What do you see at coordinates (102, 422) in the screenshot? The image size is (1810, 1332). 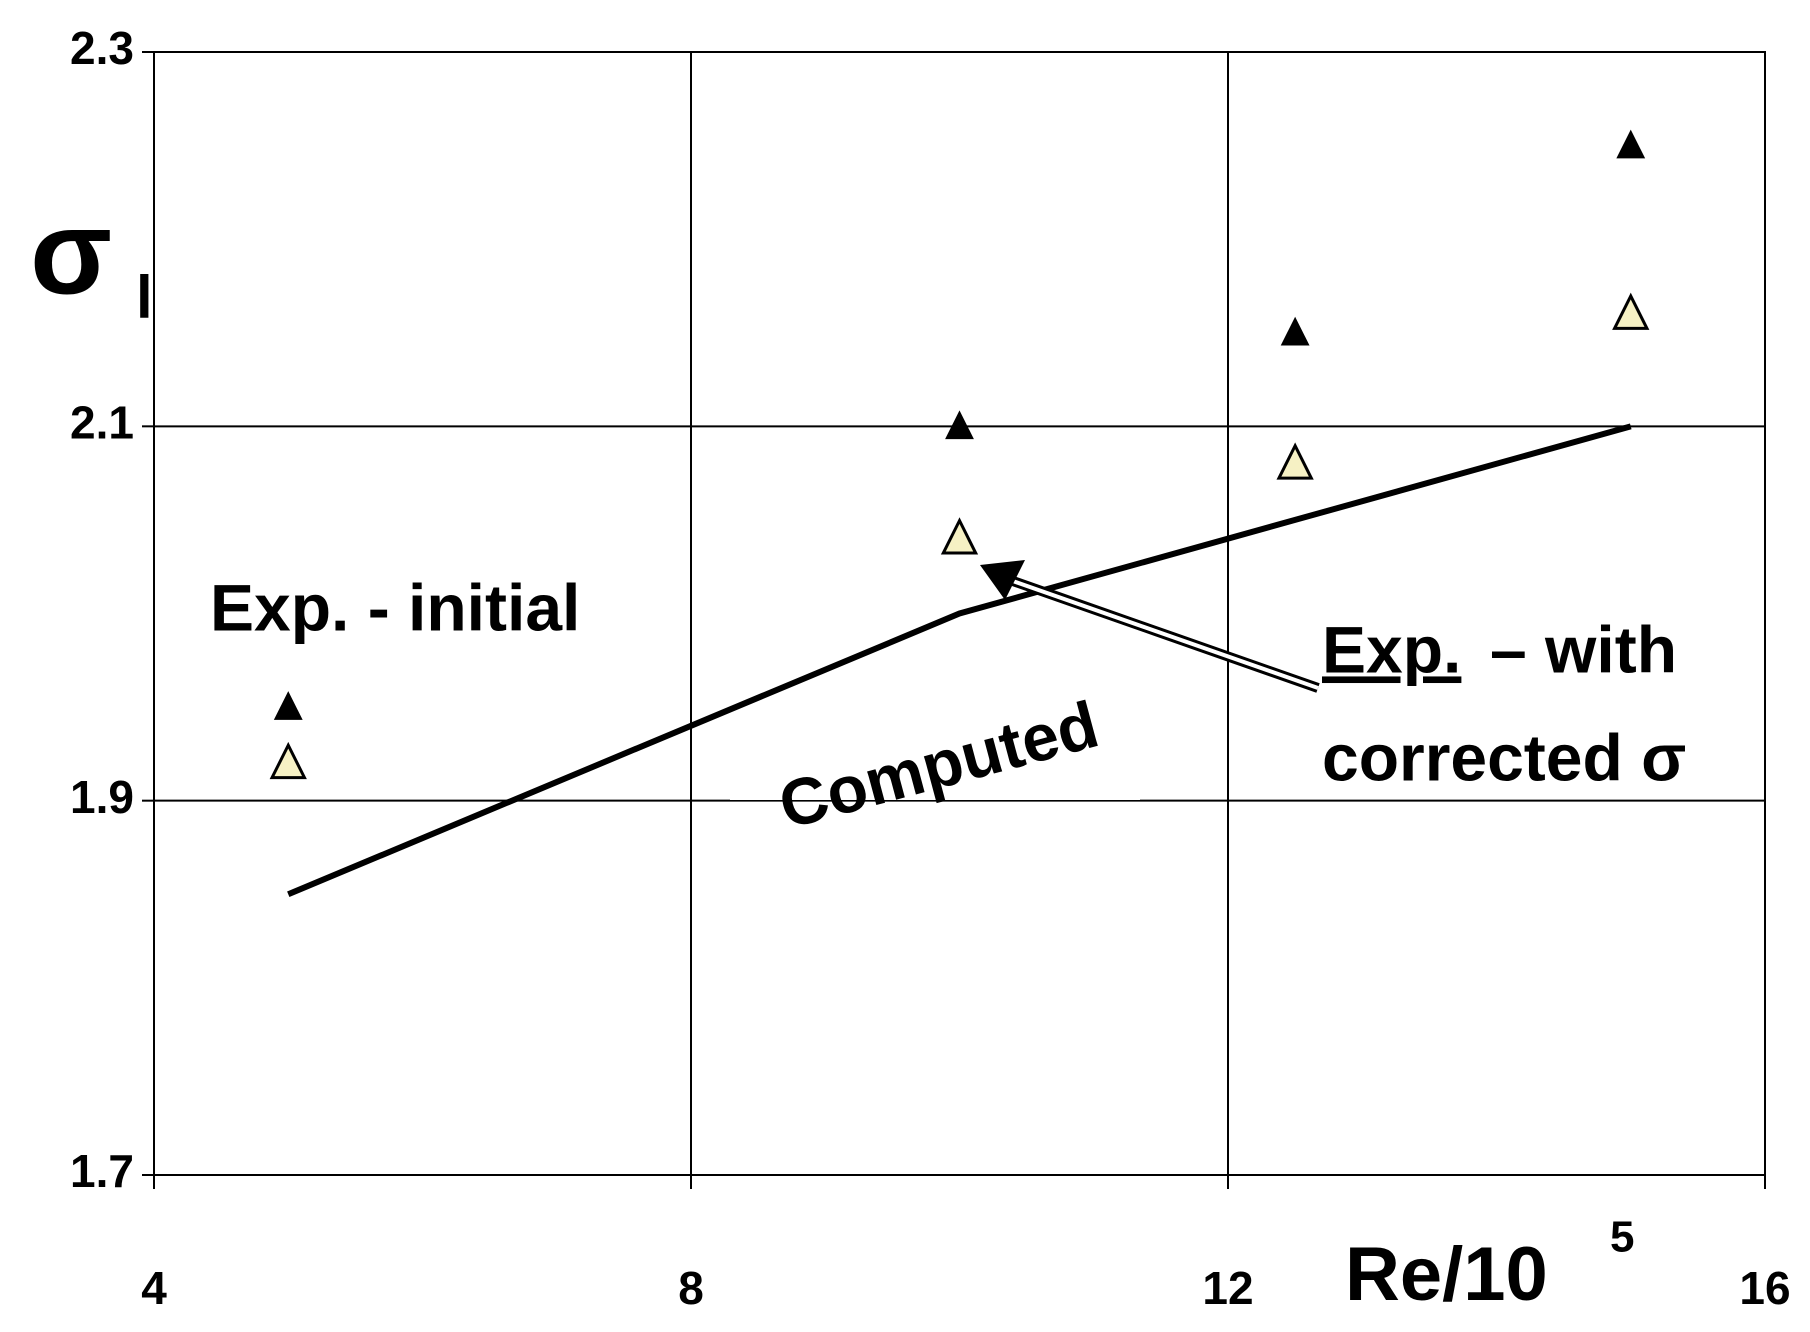 I see `y-tick-label: 2.1` at bounding box center [102, 422].